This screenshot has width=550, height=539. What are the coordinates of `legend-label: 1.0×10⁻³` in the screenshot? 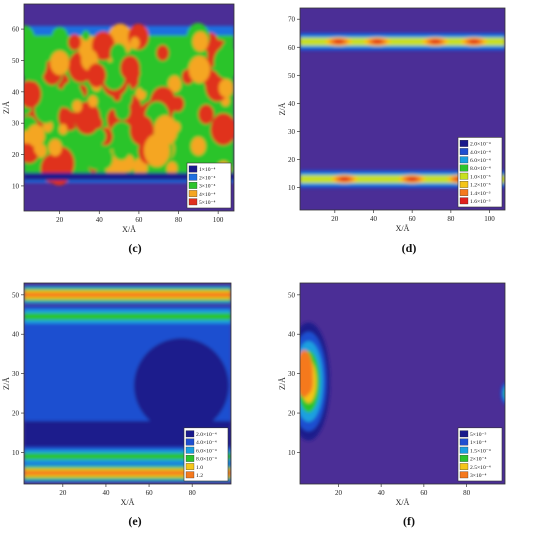 It's located at (480, 177).